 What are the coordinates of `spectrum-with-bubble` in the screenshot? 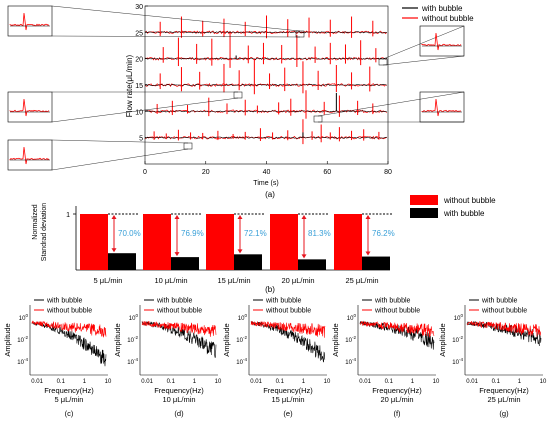 It's located at (288, 341).